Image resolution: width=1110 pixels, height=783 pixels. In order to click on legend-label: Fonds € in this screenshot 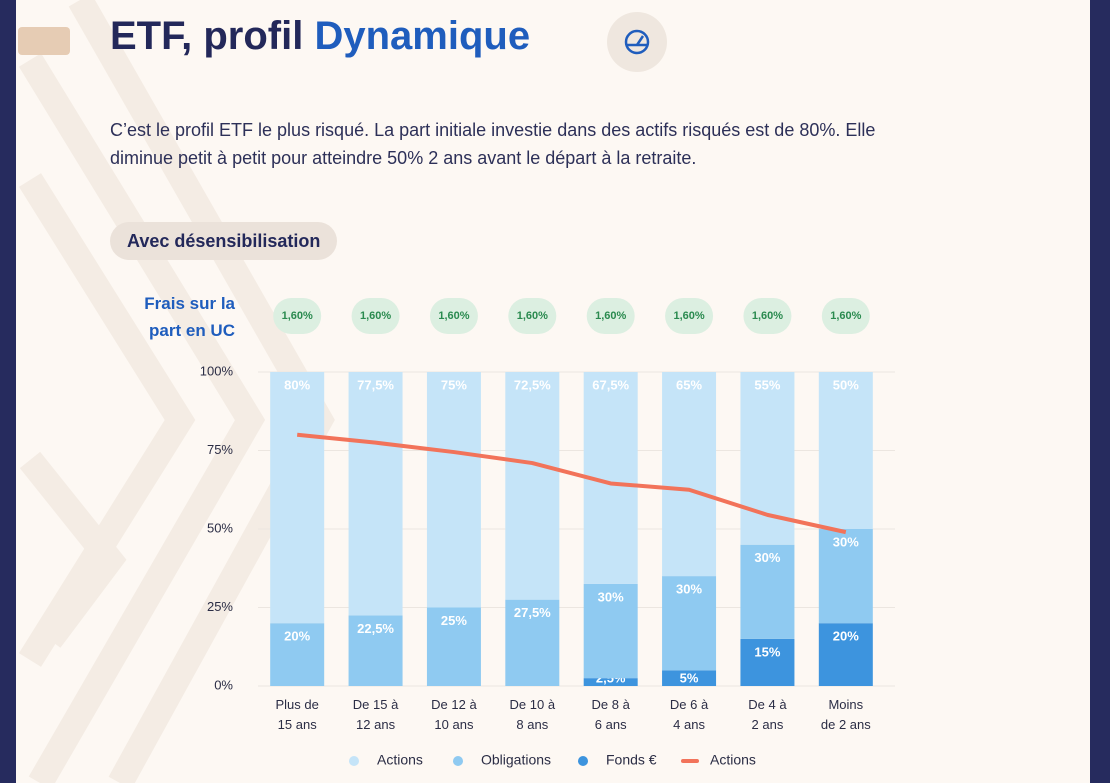, I will do `click(631, 760)`.